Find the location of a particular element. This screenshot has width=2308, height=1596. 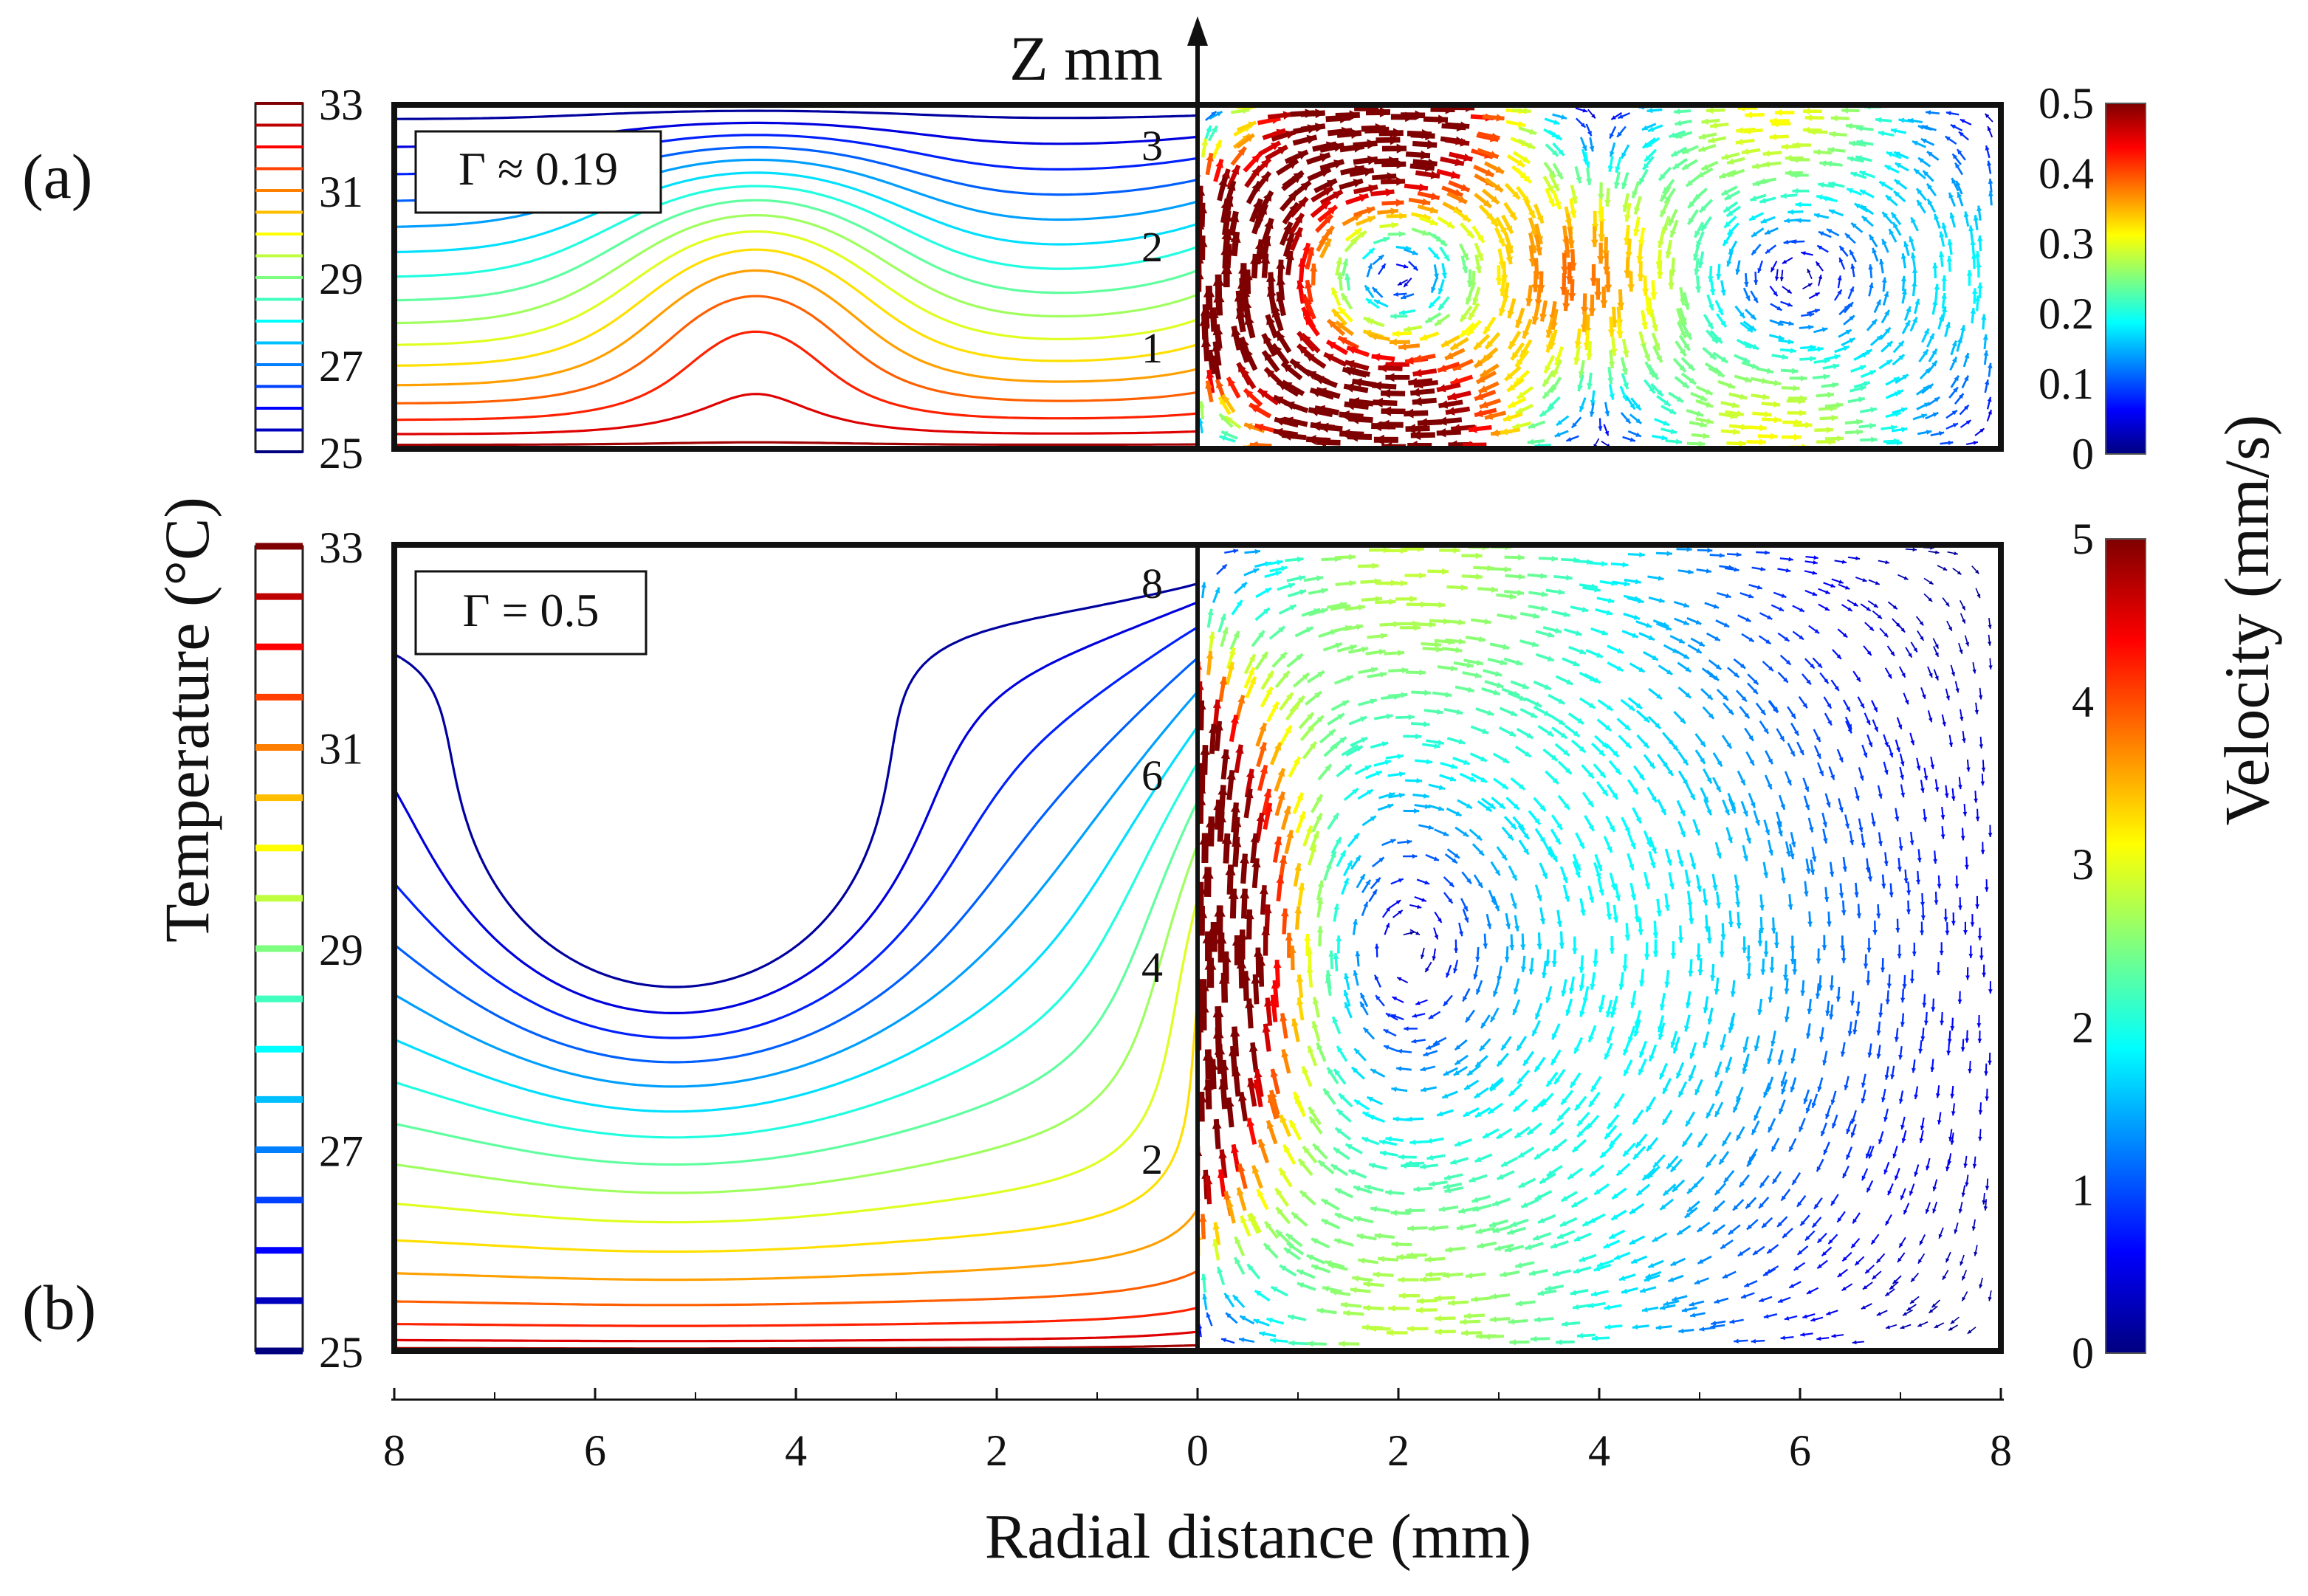

temperature-tick-label: 29 is located at coordinates (341, 279).